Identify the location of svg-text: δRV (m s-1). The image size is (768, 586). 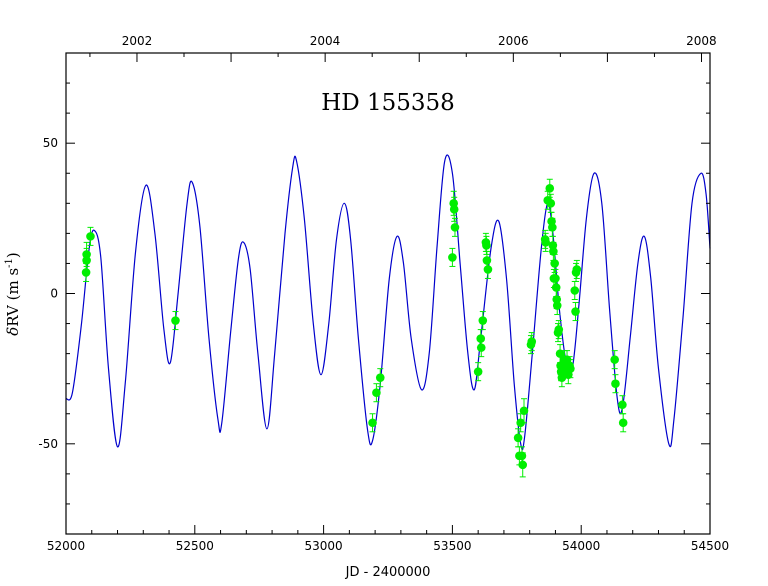
(13, 294).